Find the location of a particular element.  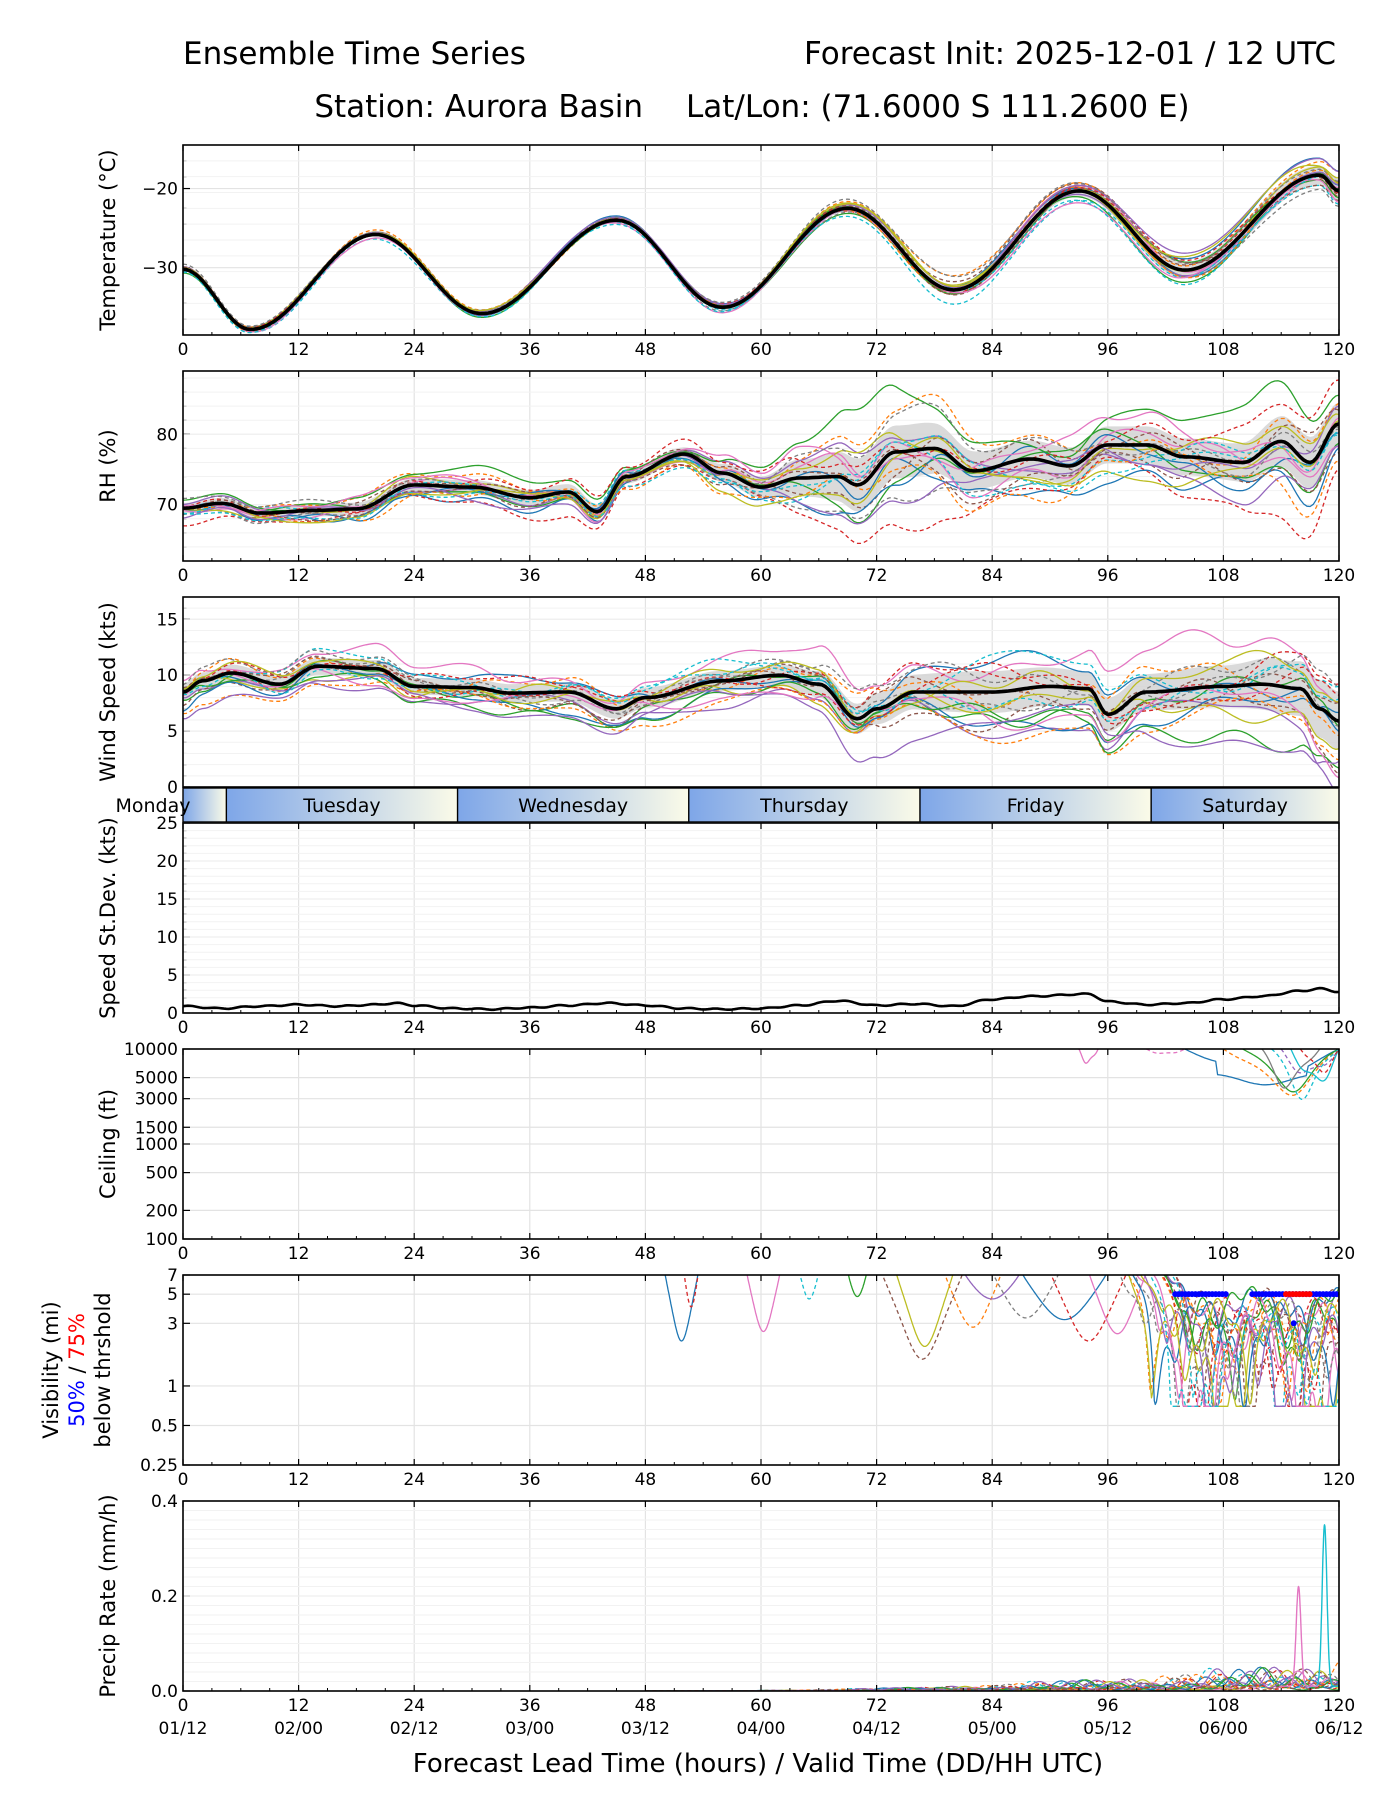

ceiling-y-tick-label: 1000 is located at coordinates (156, 1145).